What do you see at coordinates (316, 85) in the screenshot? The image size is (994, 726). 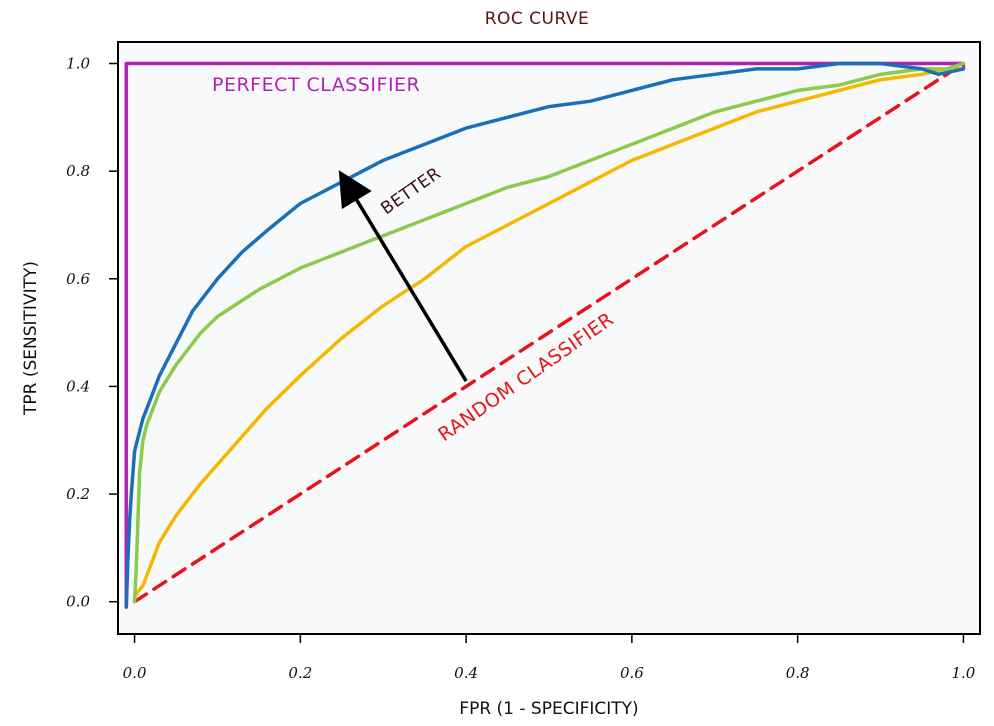 I see `perfect-classifier-label: PERFECT CLASSIFIER` at bounding box center [316, 85].